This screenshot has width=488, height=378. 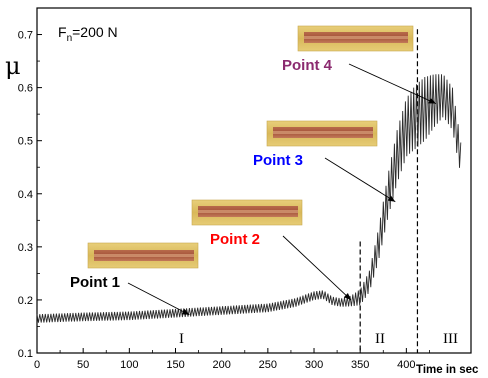 What do you see at coordinates (406, 365) in the screenshot?
I see `x-tick-label: 400` at bounding box center [406, 365].